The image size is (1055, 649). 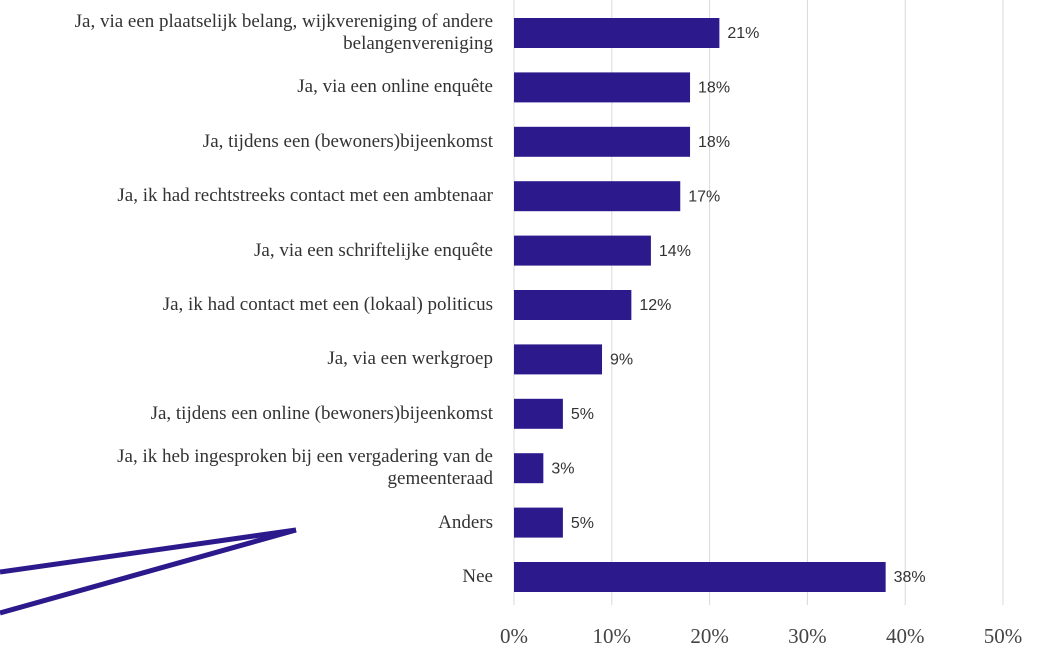 I want to click on x-tick-label: 0%, so click(x=514, y=636).